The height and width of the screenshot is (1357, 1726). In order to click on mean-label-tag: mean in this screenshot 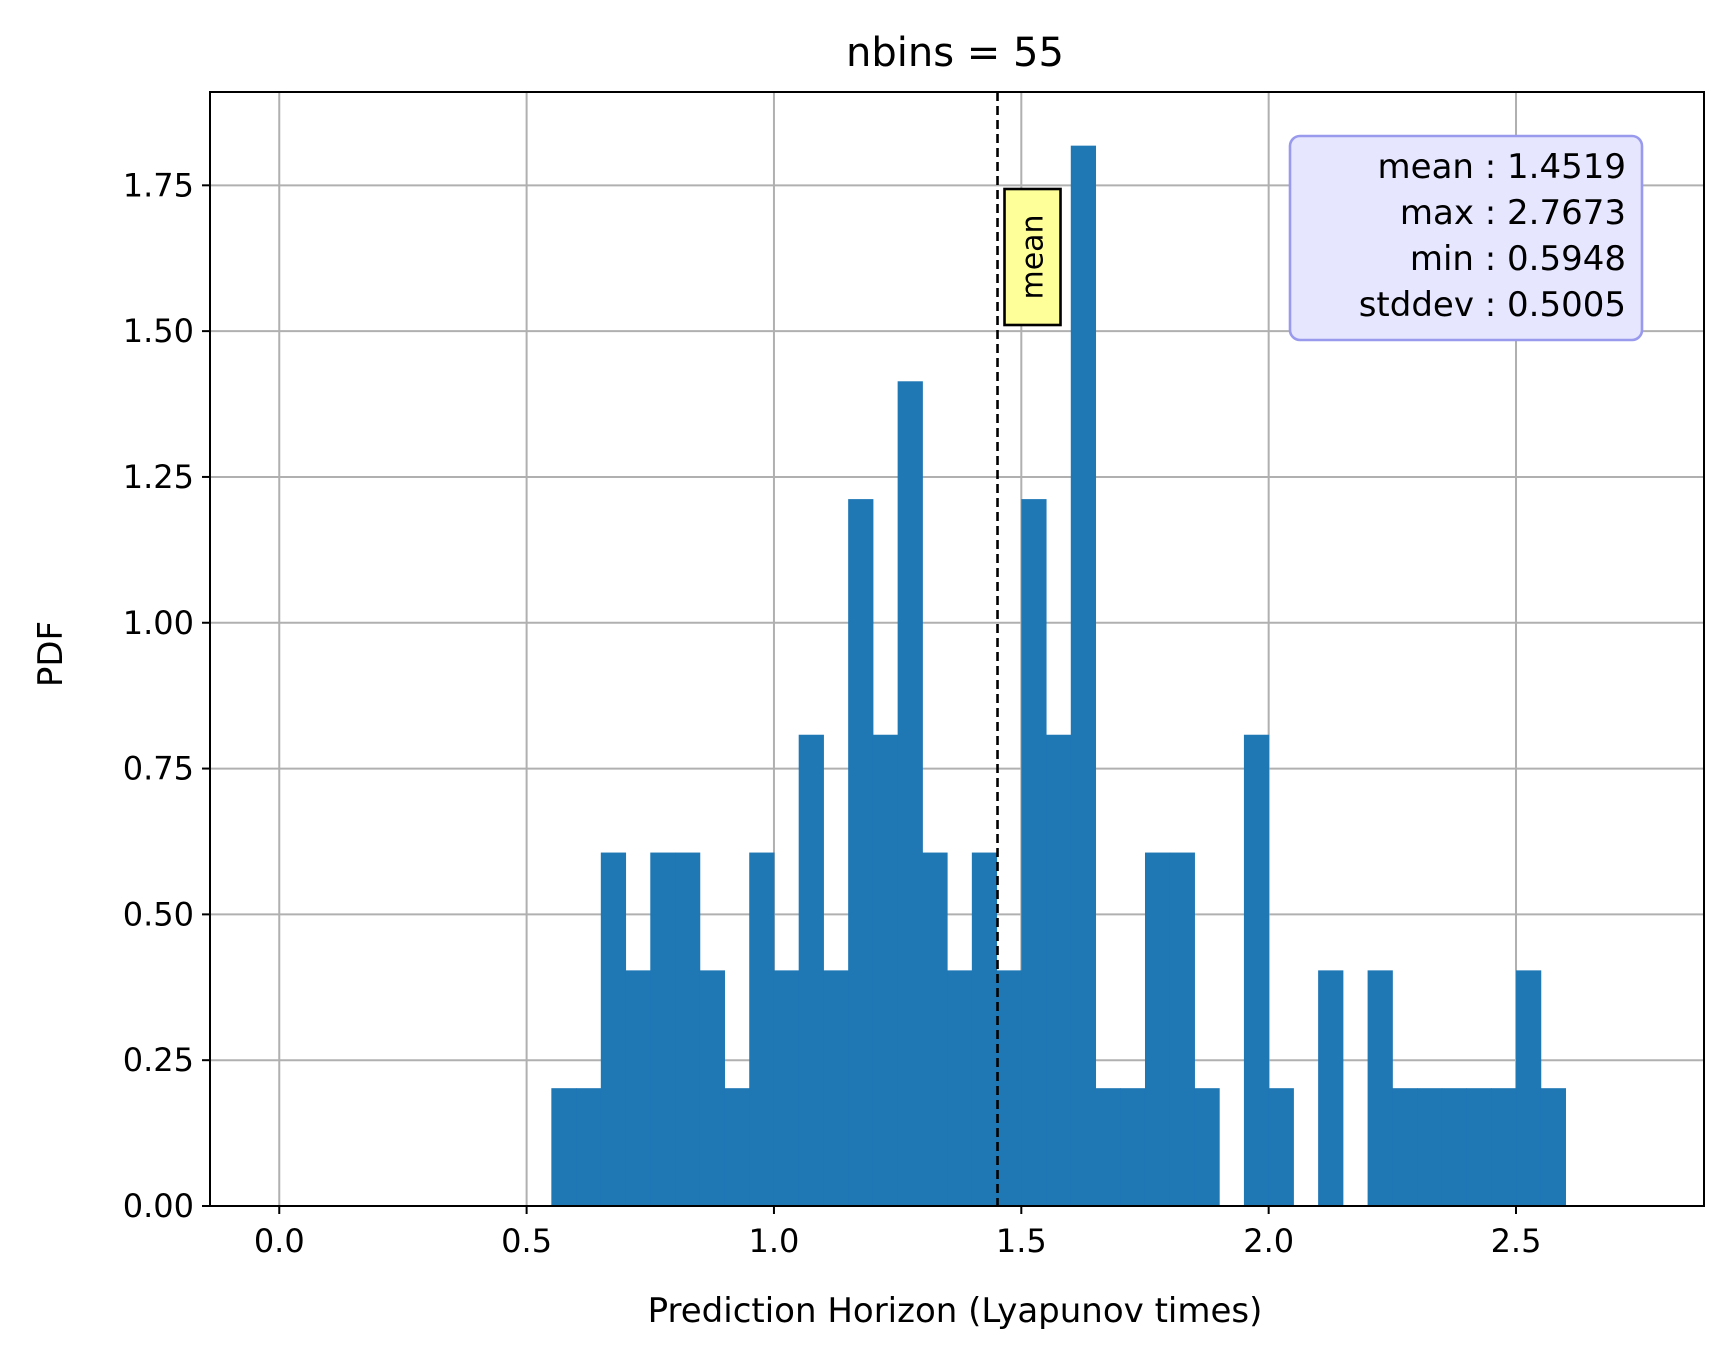, I will do `click(1032, 257)`.